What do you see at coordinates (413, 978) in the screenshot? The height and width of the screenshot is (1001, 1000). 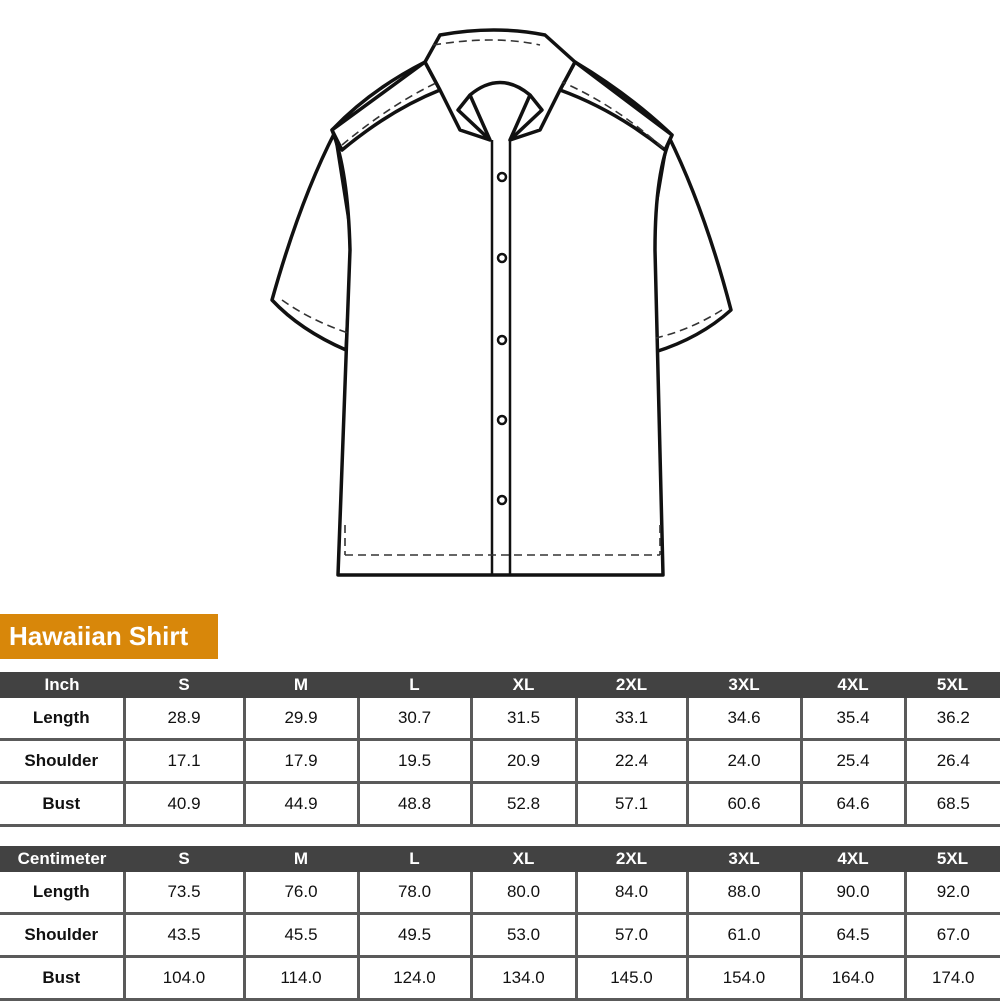 I see `measurement-cell: 124.0` at bounding box center [413, 978].